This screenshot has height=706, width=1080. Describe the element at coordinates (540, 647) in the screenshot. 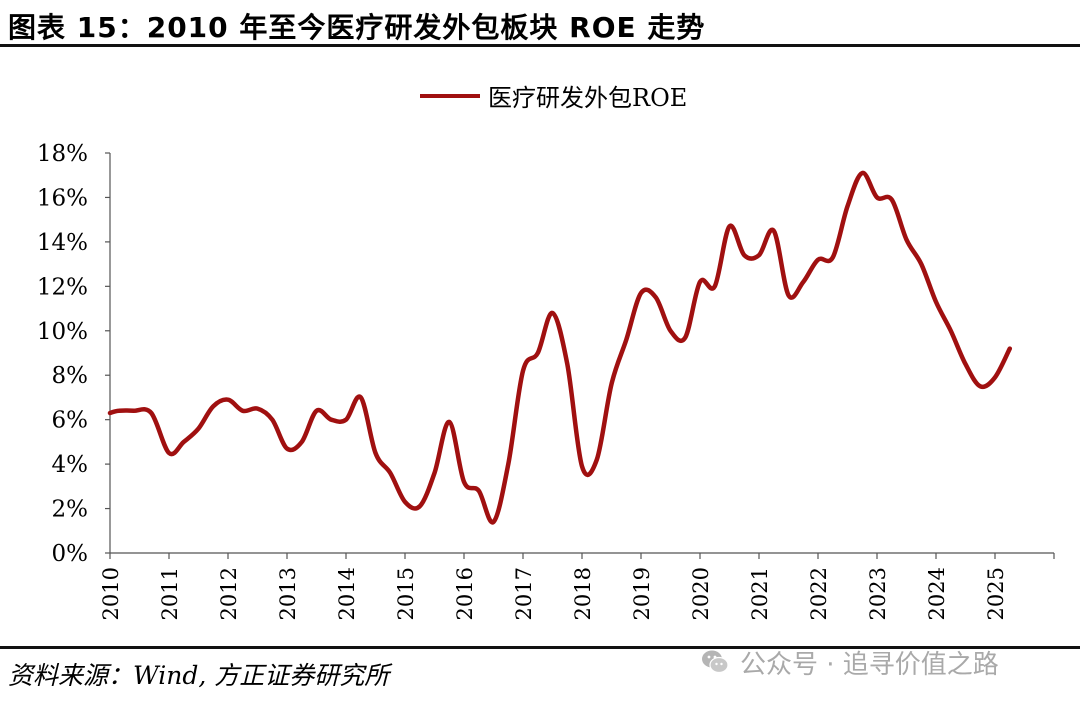

I see `bottom-divider` at that location.